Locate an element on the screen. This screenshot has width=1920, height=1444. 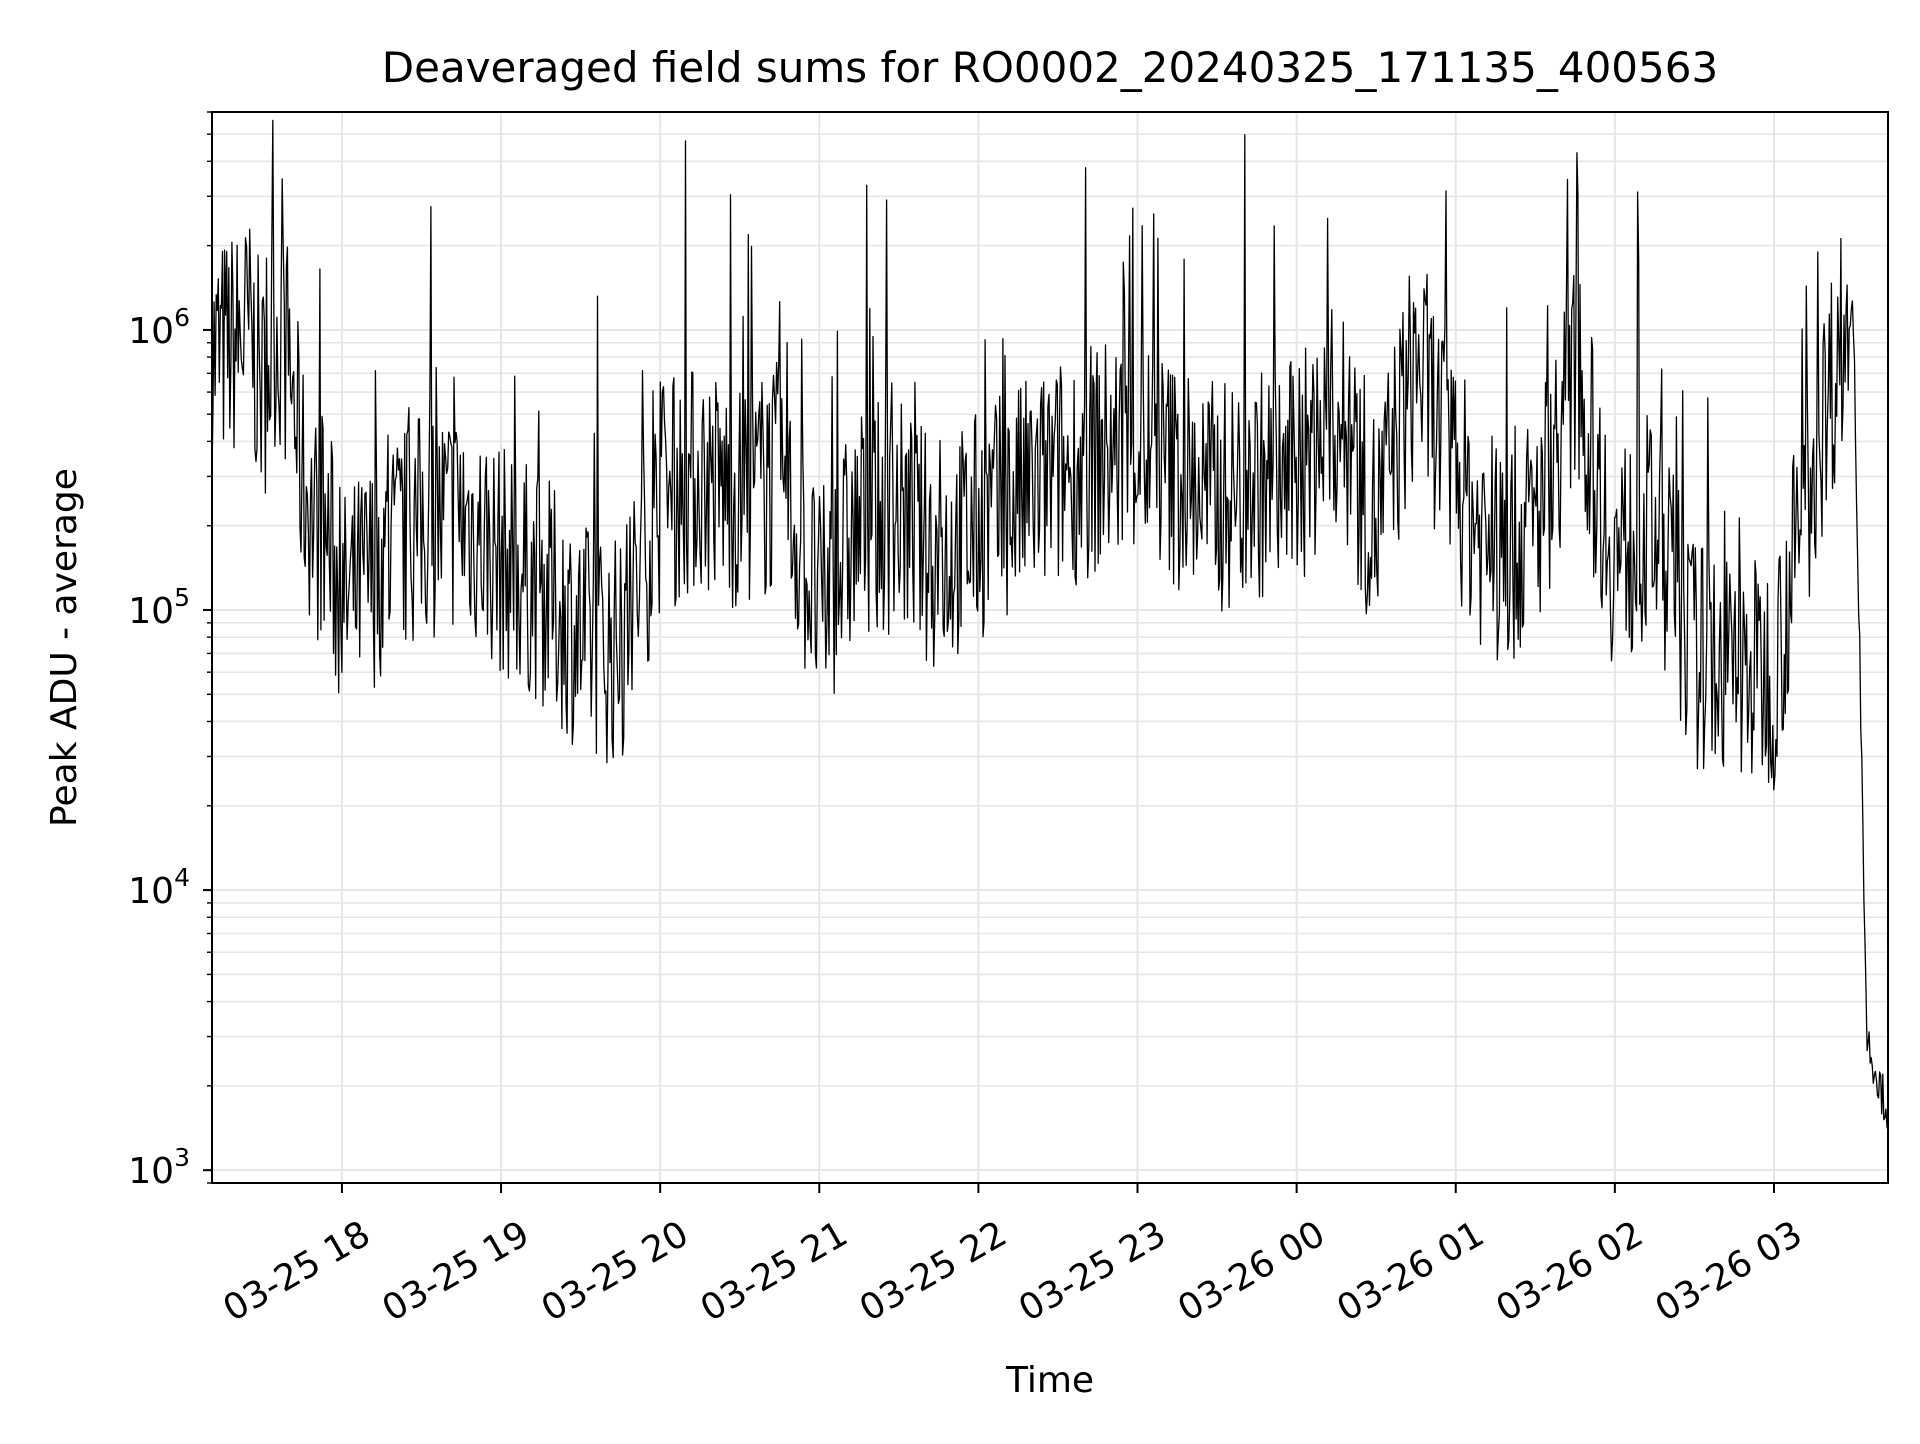
y-tick-label: 10³ is located at coordinates (159, 1167).